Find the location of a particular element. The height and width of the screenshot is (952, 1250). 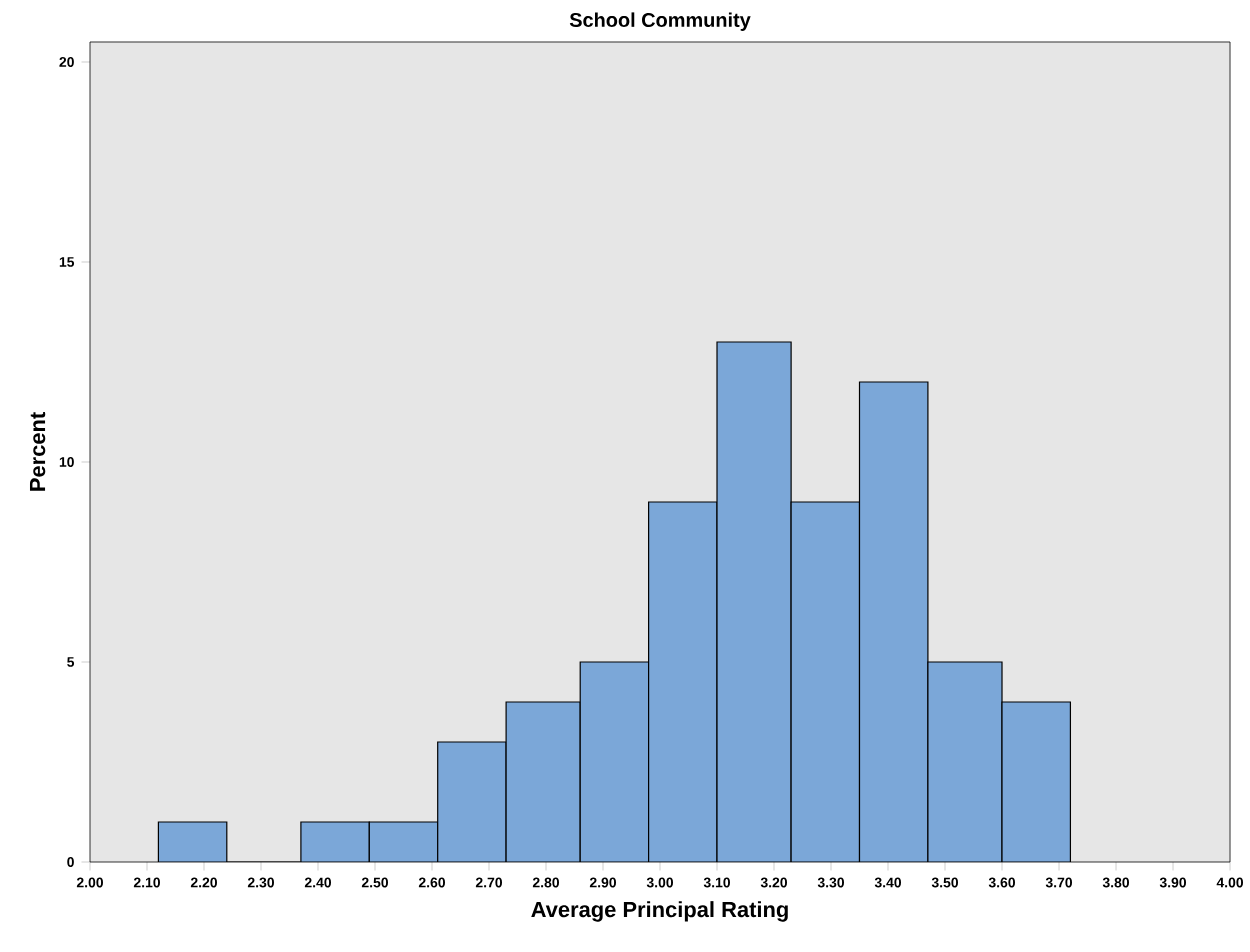

y-axis-title: Percent is located at coordinates (37, 451).